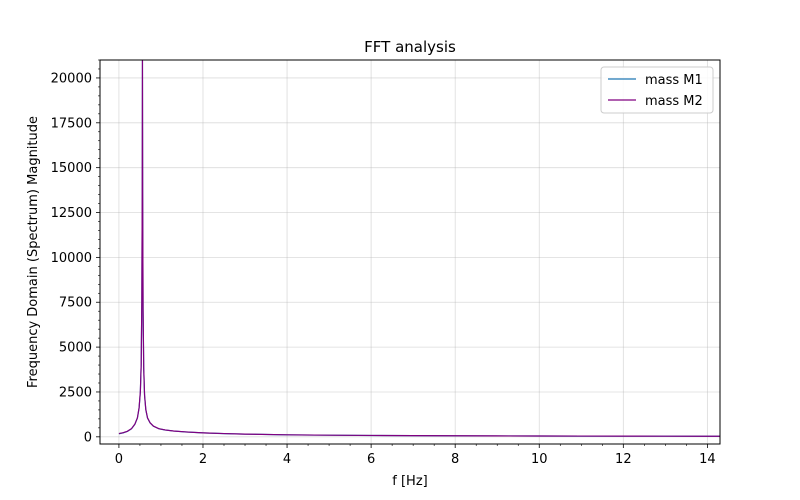 This screenshot has height=500, width=800. Describe the element at coordinates (71, 123) in the screenshot. I see `y-tick-label: 17500` at that location.